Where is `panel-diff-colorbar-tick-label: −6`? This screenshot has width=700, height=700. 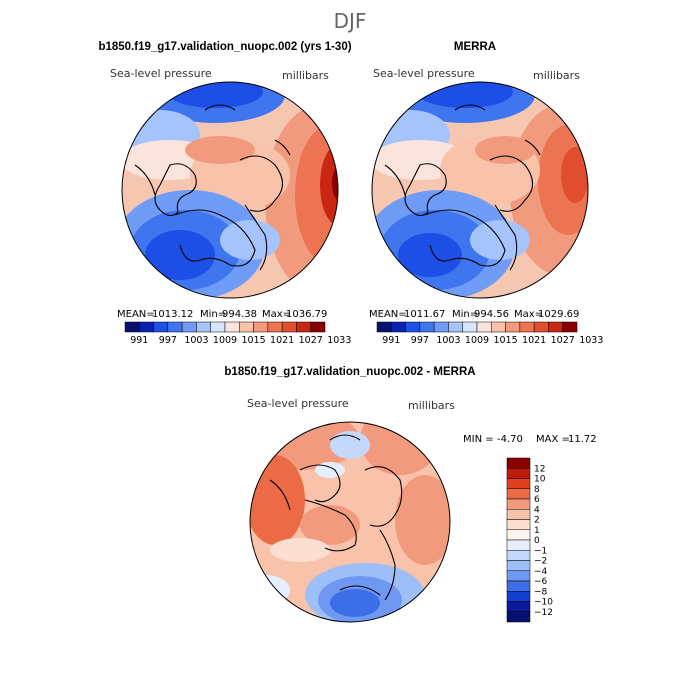
panel-diff-colorbar-tick-label: −6 is located at coordinates (541, 582).